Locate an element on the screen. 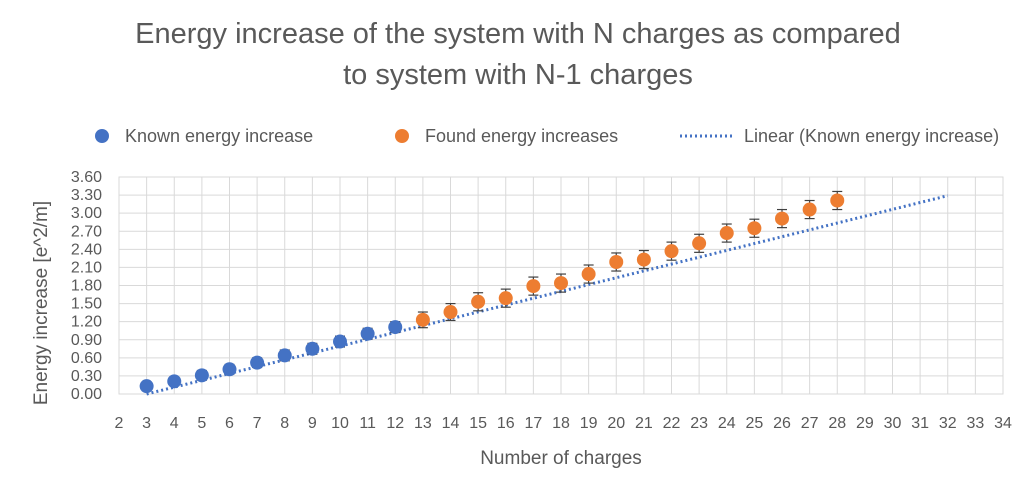 This screenshot has height=494, width=1035. x-tick-label: 23 is located at coordinates (699, 423).